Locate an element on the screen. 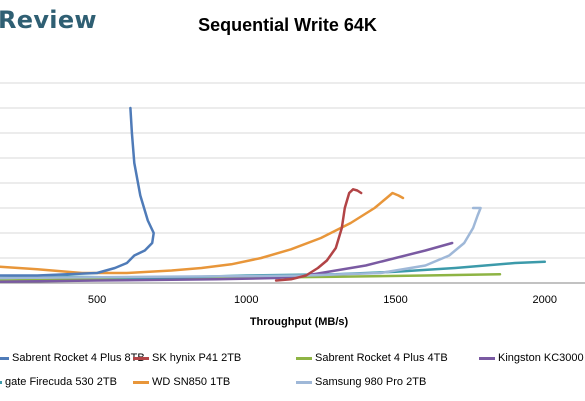  legend-item: Samsung 980 Pro 2TB is located at coordinates (361, 382).